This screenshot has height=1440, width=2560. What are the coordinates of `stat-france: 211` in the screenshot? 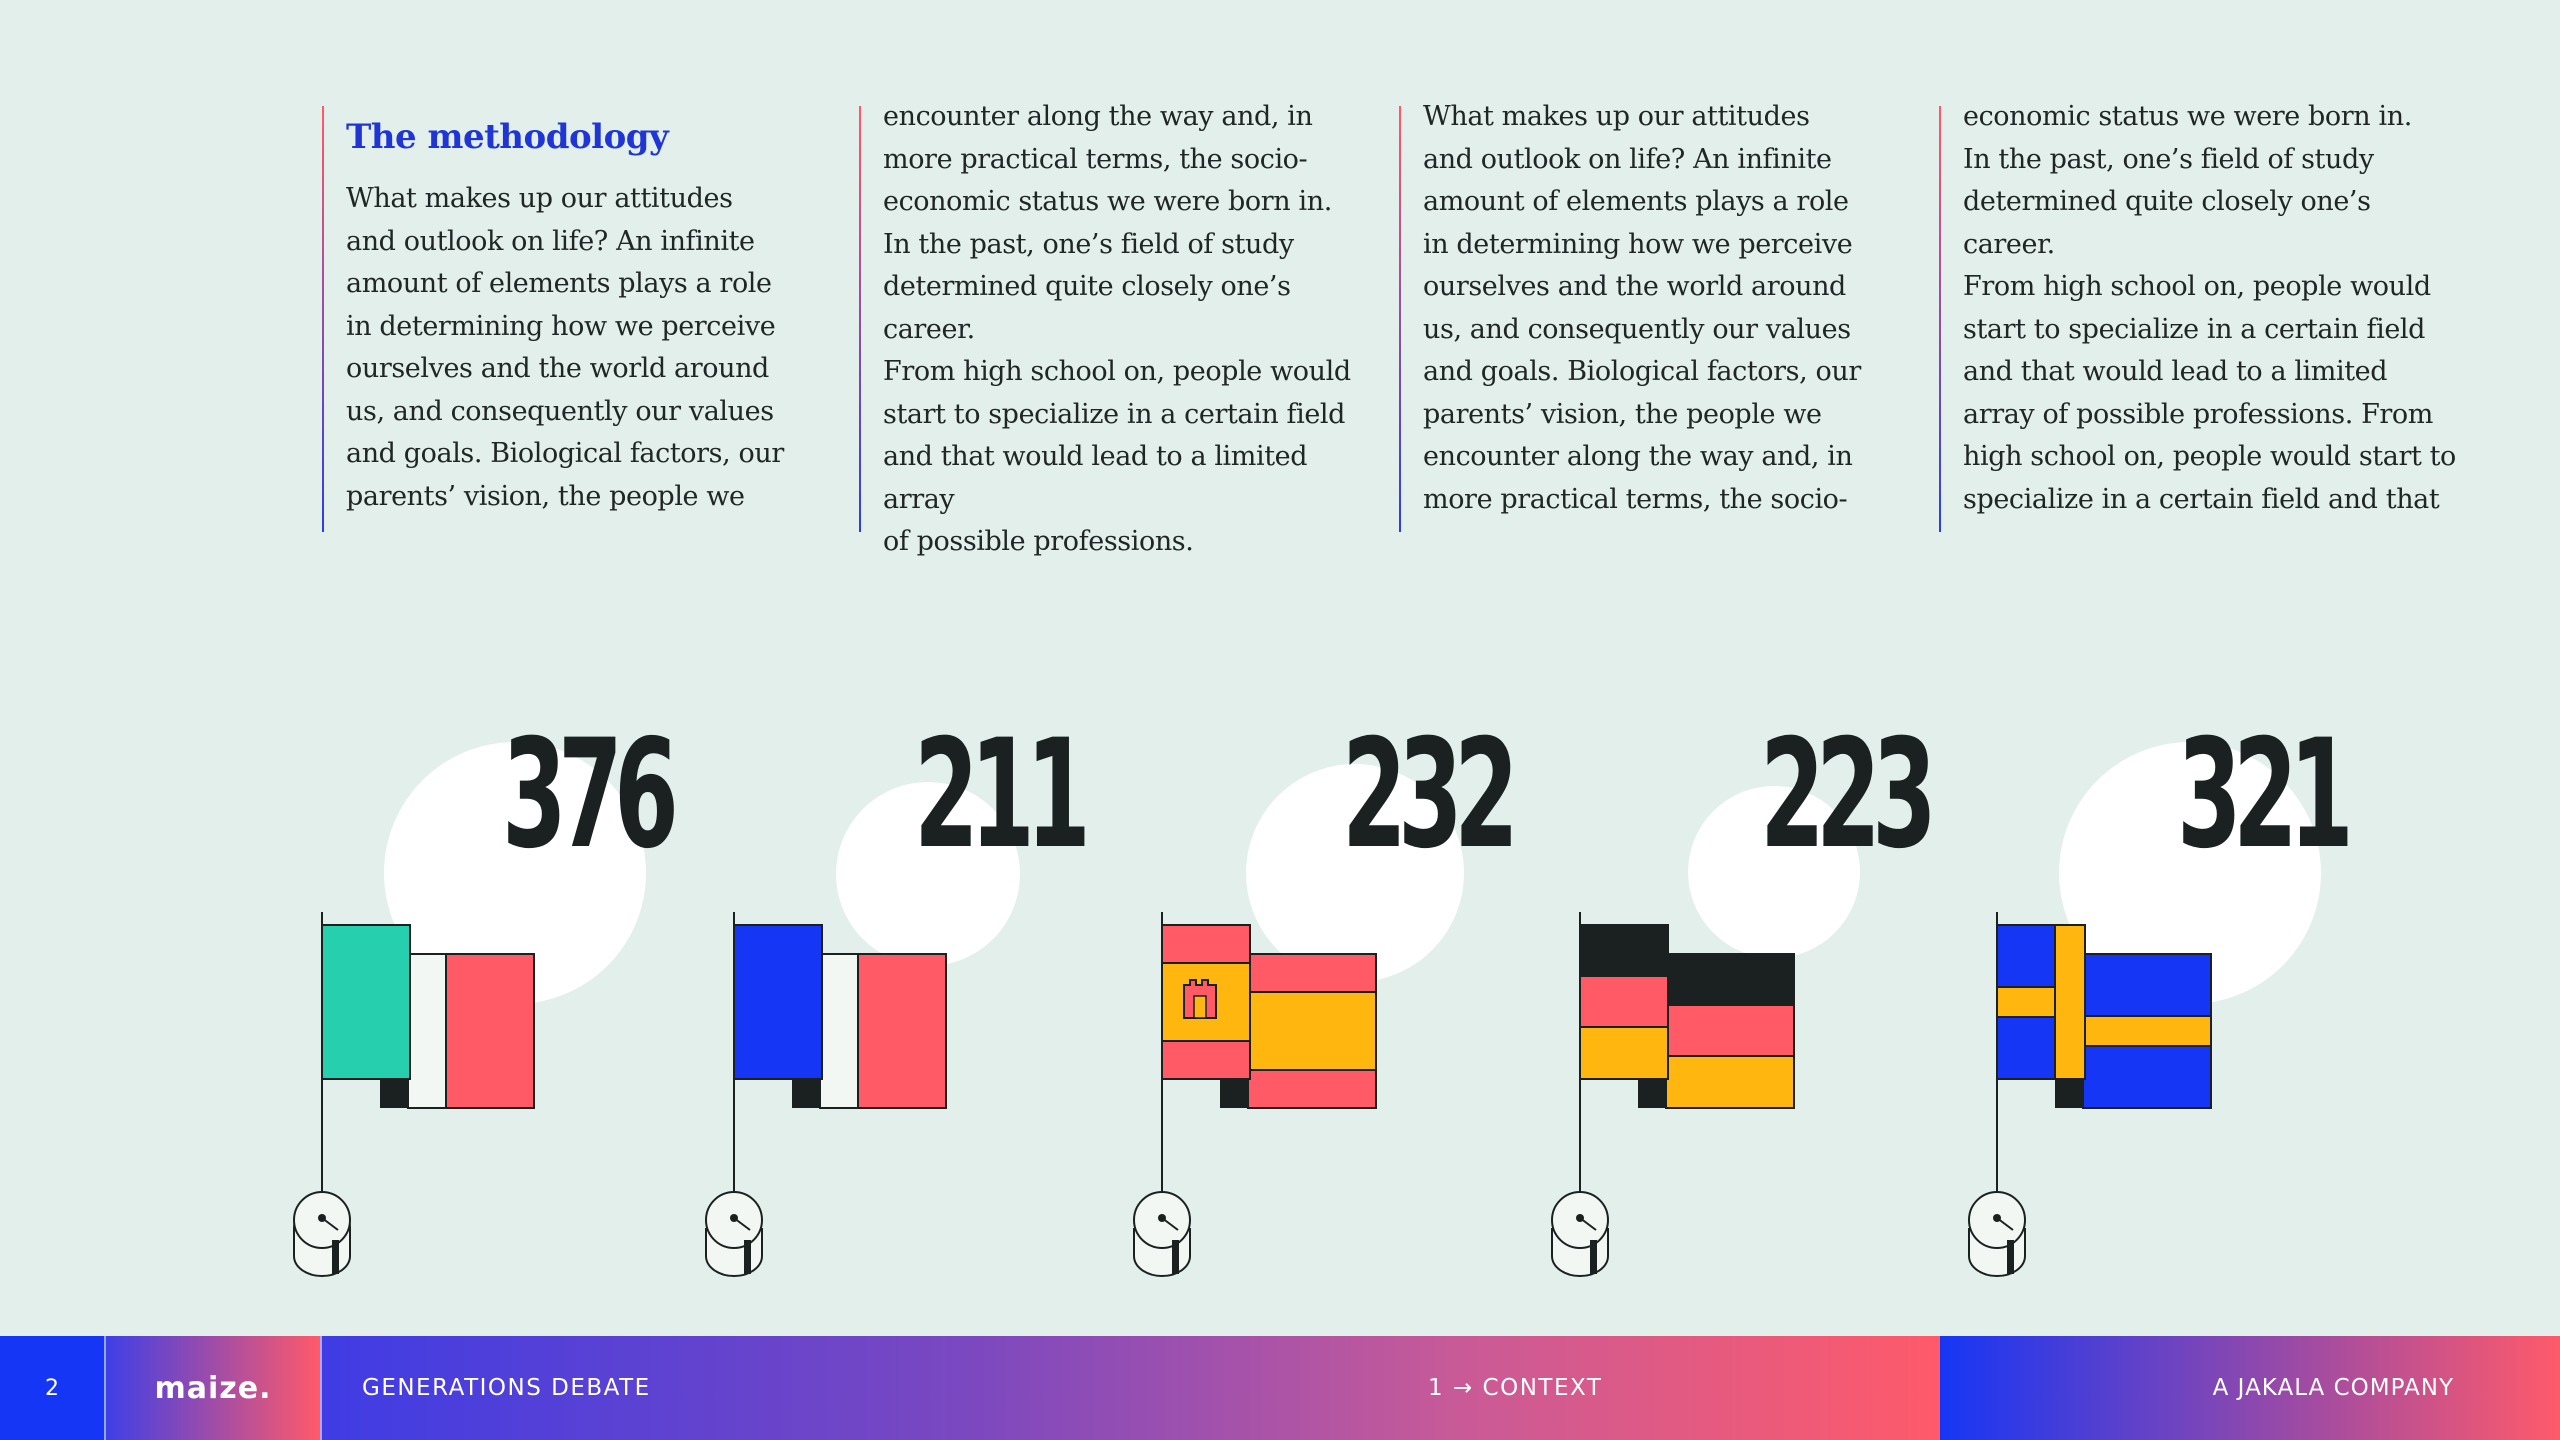 It's located at (902, 1000).